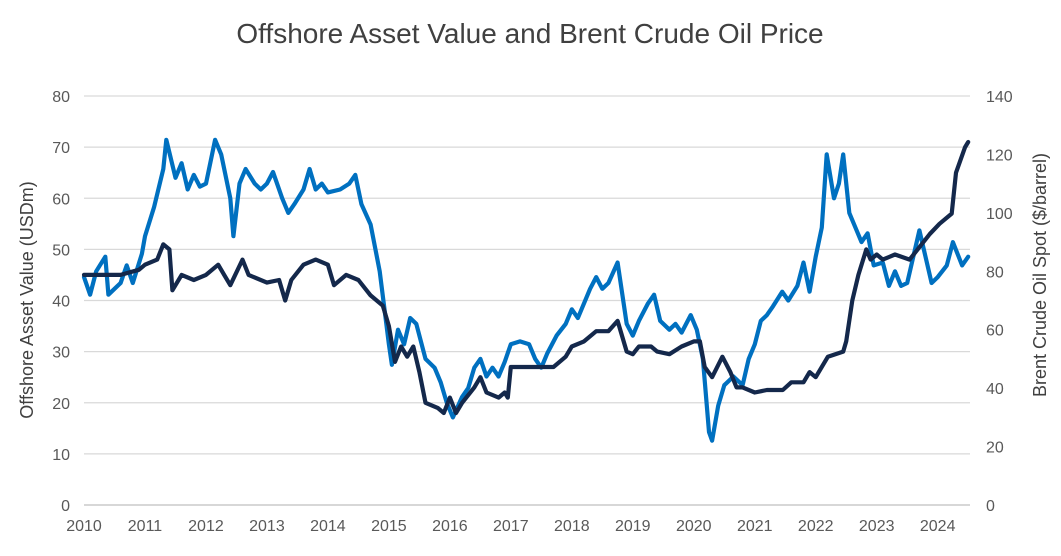 This screenshot has height=556, width=1061. Describe the element at coordinates (755, 526) in the screenshot. I see `x-tick-label: 2021` at that location.